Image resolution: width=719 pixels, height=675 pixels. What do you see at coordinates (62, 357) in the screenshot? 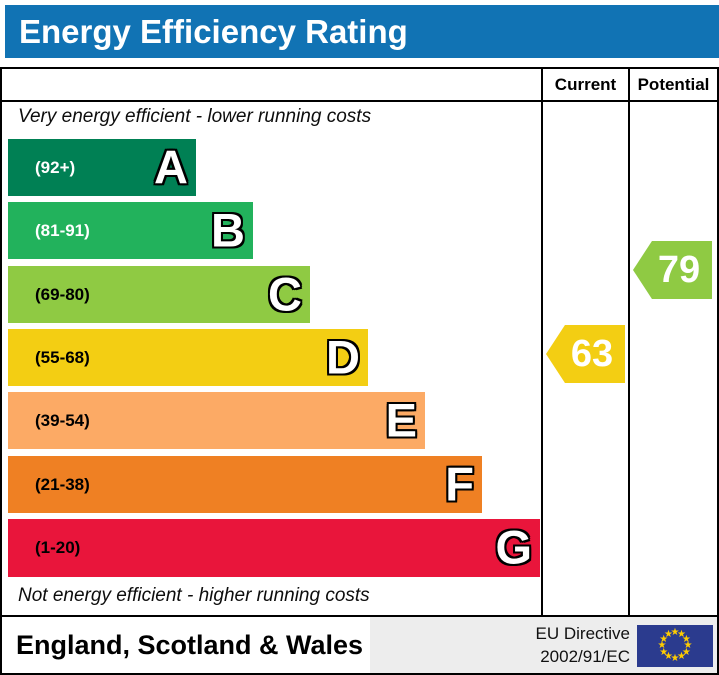
I see `band-d-range: (55-68)` at bounding box center [62, 357].